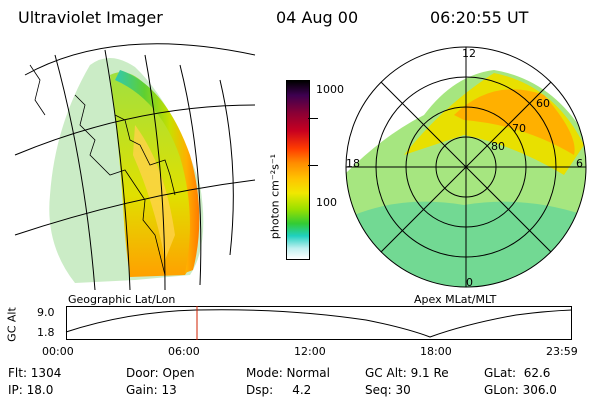 The height and width of the screenshot is (400, 600). I want to click on colorbar, so click(298, 170).